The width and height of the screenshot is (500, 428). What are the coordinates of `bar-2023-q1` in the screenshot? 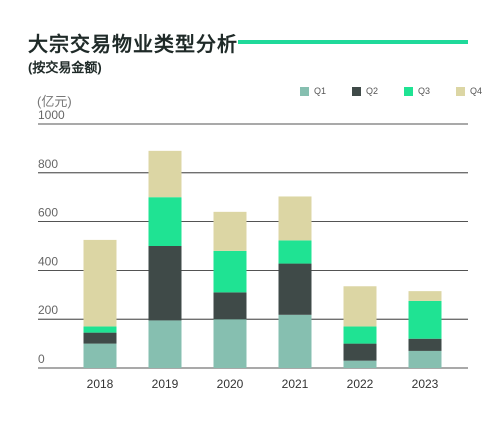 It's located at (425, 359).